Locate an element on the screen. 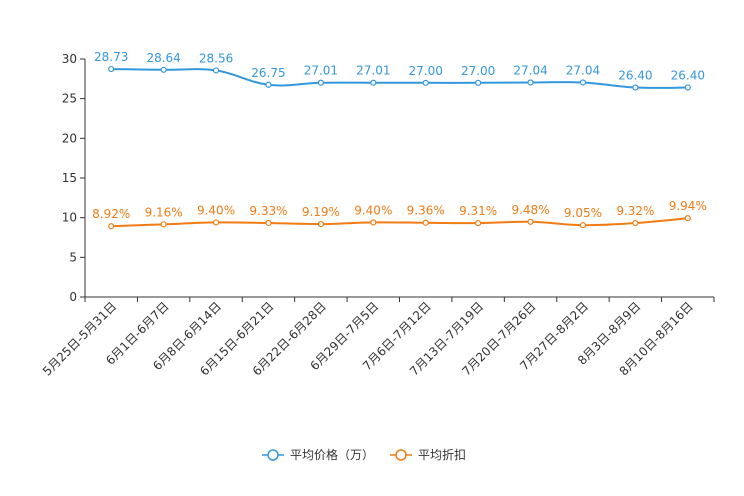 The width and height of the screenshot is (744, 496). data-label: 9.16% is located at coordinates (164, 212).